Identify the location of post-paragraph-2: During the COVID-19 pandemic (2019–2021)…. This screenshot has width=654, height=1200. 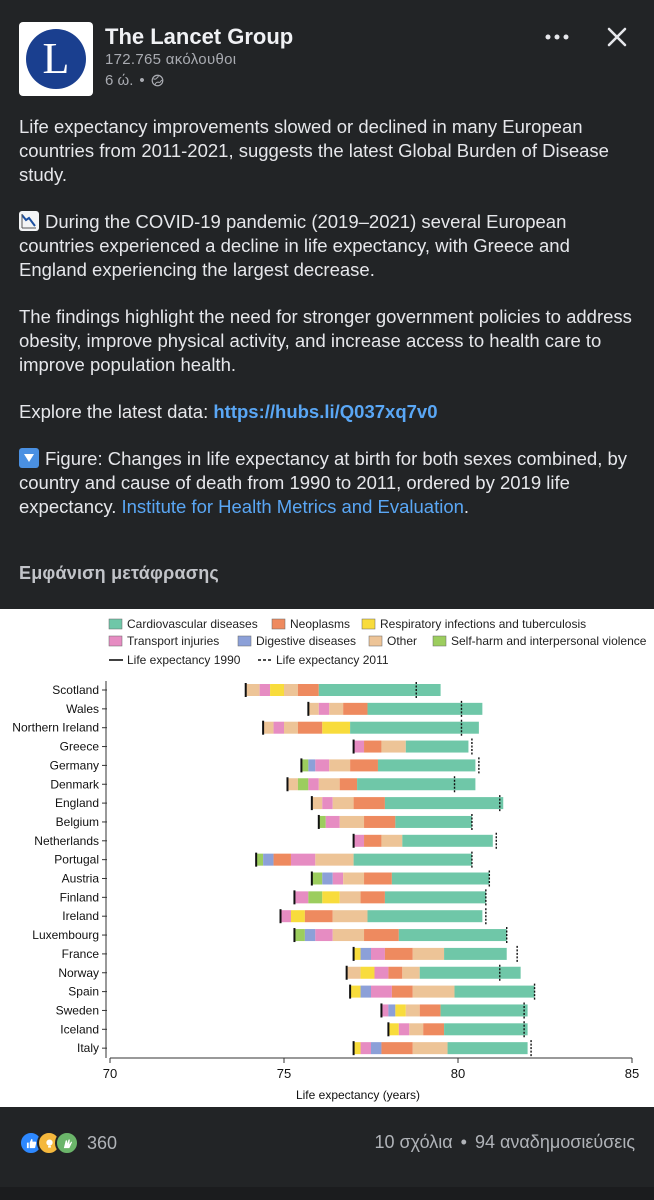
(328, 246).